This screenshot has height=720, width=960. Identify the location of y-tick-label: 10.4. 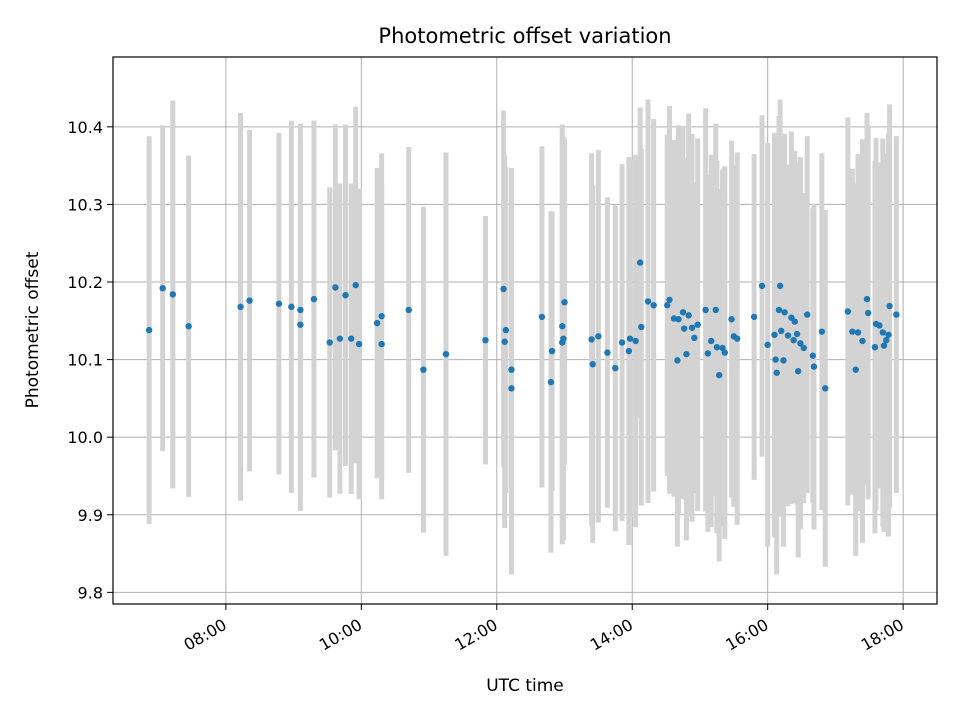
(85, 127).